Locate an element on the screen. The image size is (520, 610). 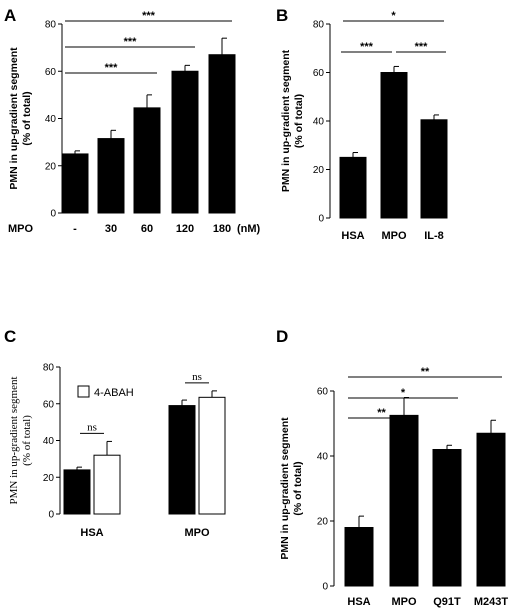
x-category-label: 120 is located at coordinates (185, 229).